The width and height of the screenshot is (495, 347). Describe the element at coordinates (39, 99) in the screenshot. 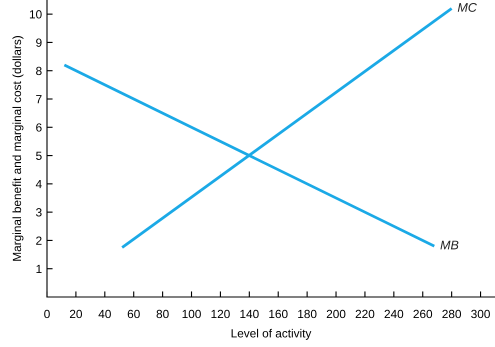

I see `y-tick-label: 7` at that location.